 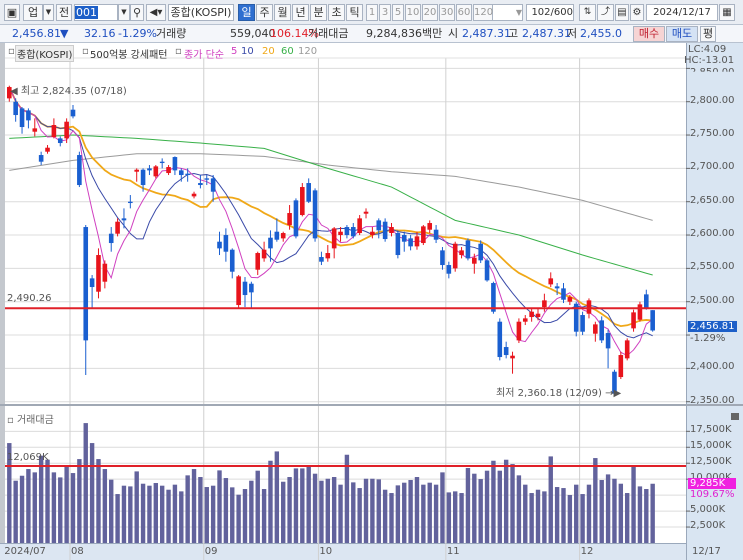 I want to click on sell-button: 매도, so click(x=682, y=34).